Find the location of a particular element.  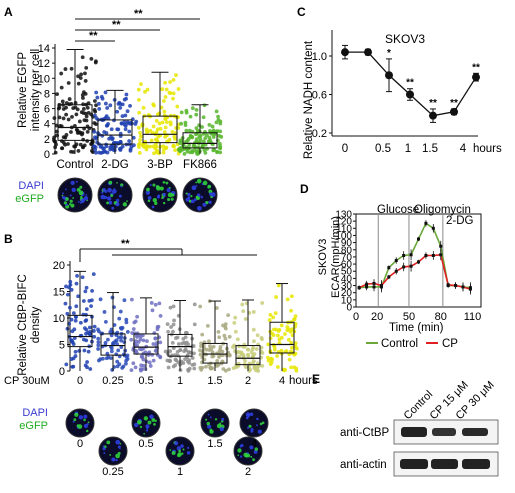

panel-a-dapi-label: DAPI is located at coordinates (31, 186).